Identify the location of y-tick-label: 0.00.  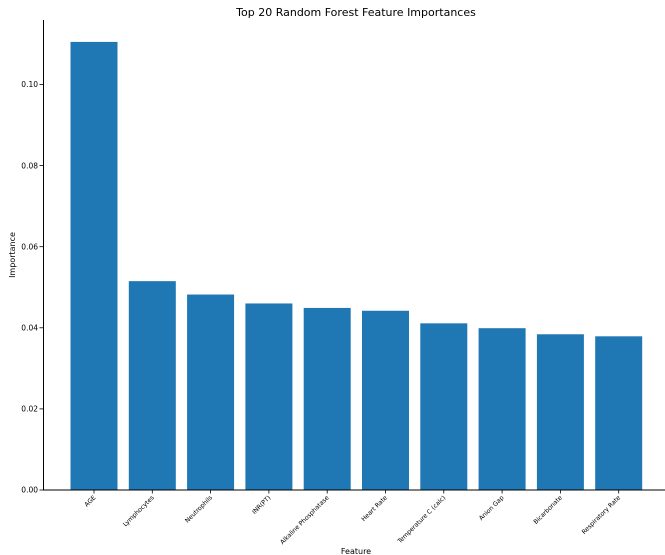
(29, 490).